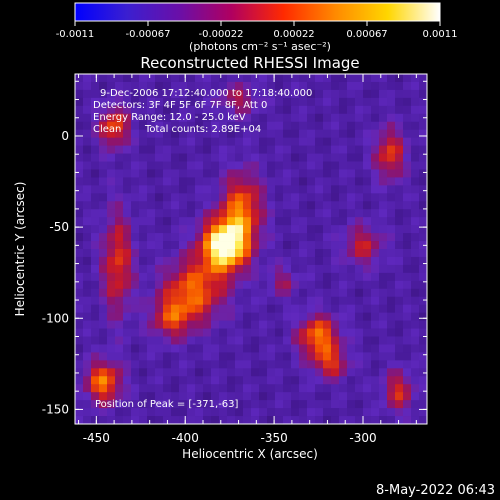 The image size is (500, 500). I want to click on annotation-energy: Energy Range: 12.0 - 25.0 keV, so click(169, 117).